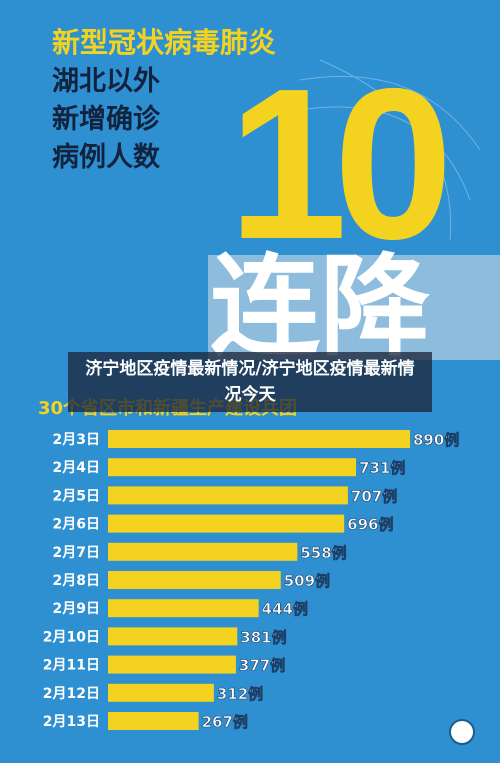  What do you see at coordinates (106, 157) in the screenshot?
I see `subtitle-line: 病例人数` at bounding box center [106, 157].